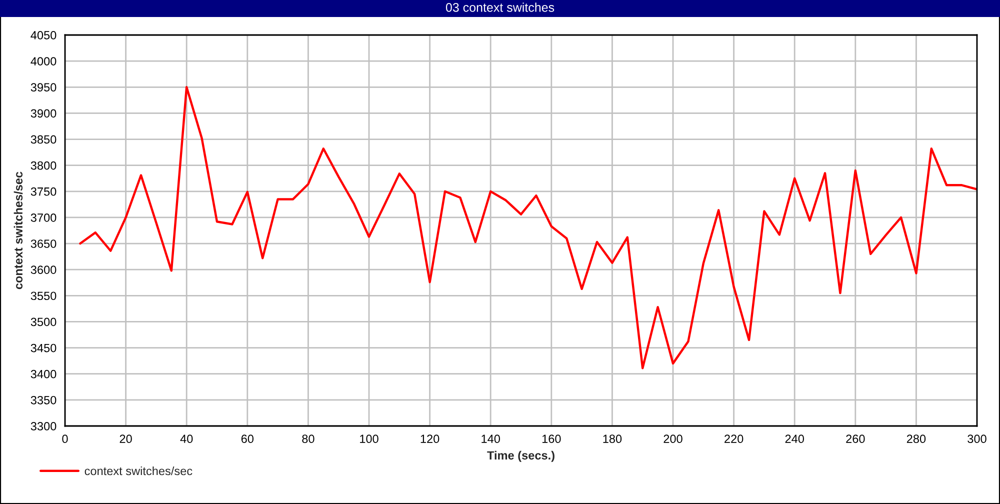 This screenshot has width=1000, height=504. What do you see at coordinates (43, 87) in the screenshot?
I see `y-tick-label: 3950` at bounding box center [43, 87].